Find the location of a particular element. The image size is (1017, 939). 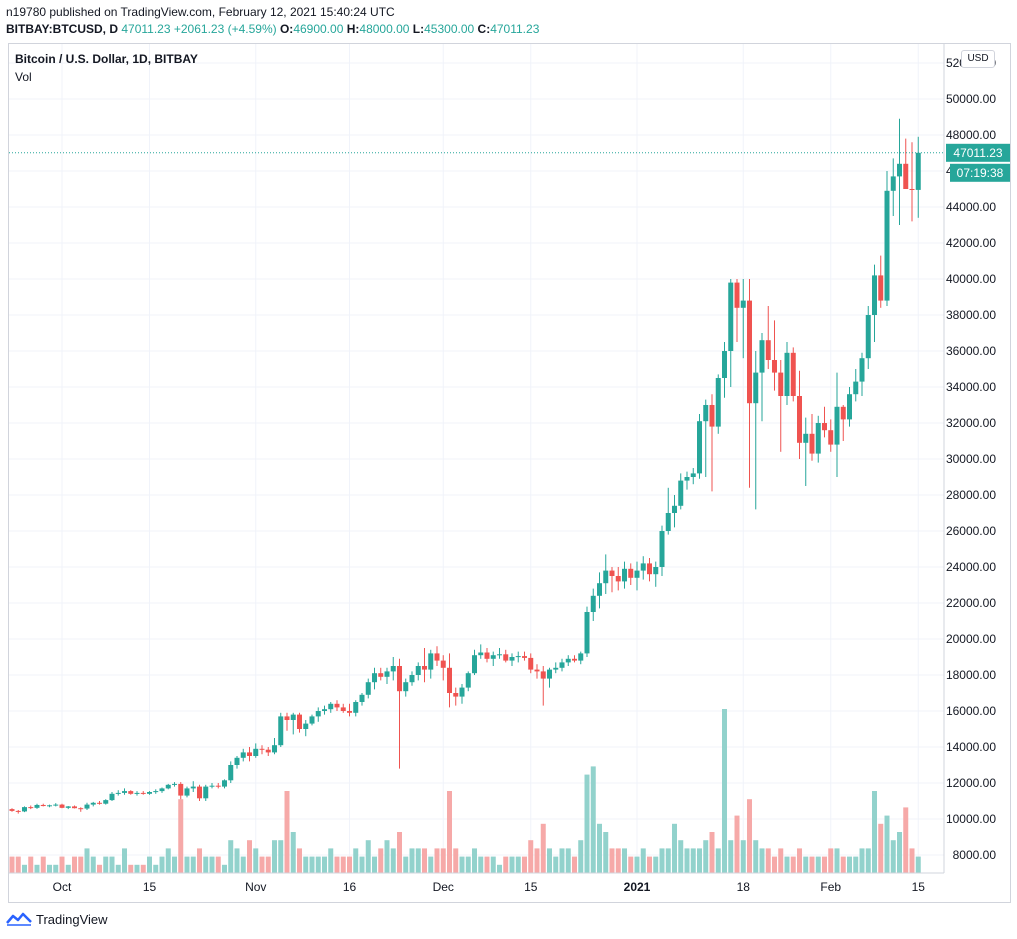

footer-brand-label: TradingView is located at coordinates (72, 919).